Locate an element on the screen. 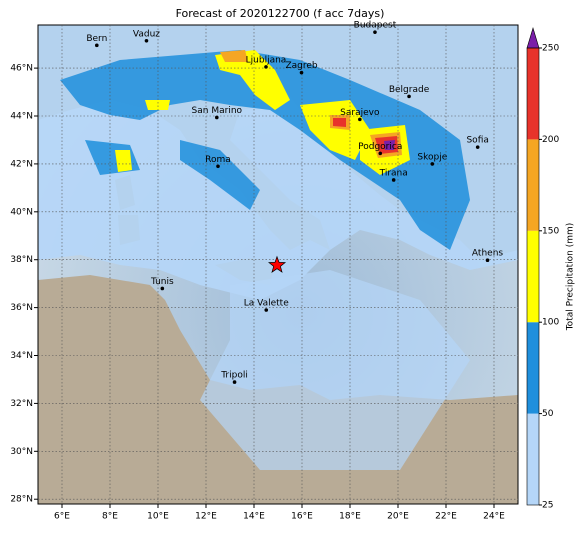 The image size is (586, 533). y-tick-label: 42°N is located at coordinates (21, 164).